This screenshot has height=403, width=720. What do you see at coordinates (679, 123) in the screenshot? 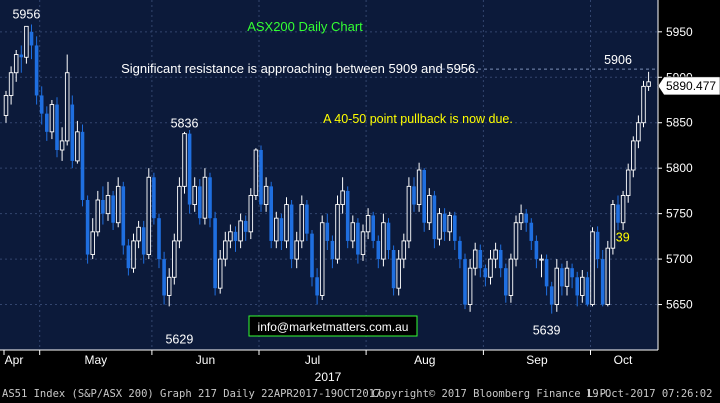
I see `y-tick-label: 5850` at bounding box center [679, 123].